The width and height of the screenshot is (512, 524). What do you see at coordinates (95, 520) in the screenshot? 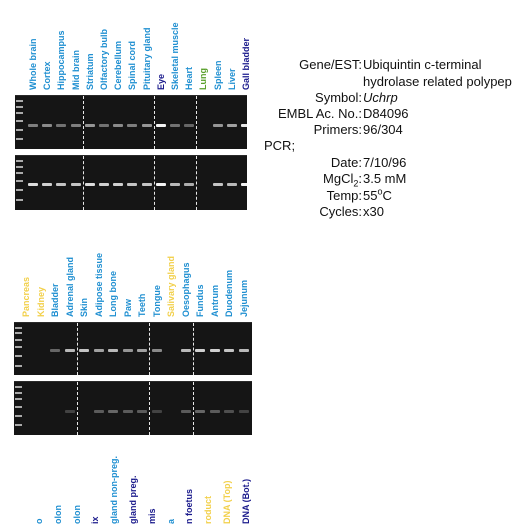
I see `lane-label: ix` at bounding box center [95, 520].